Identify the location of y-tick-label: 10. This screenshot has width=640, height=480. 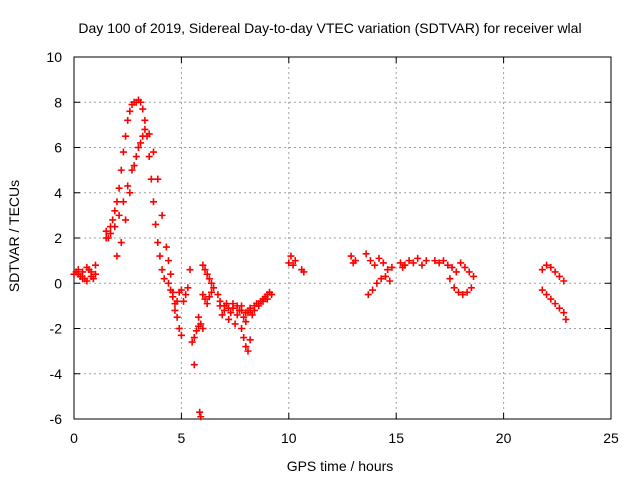
(54, 57).